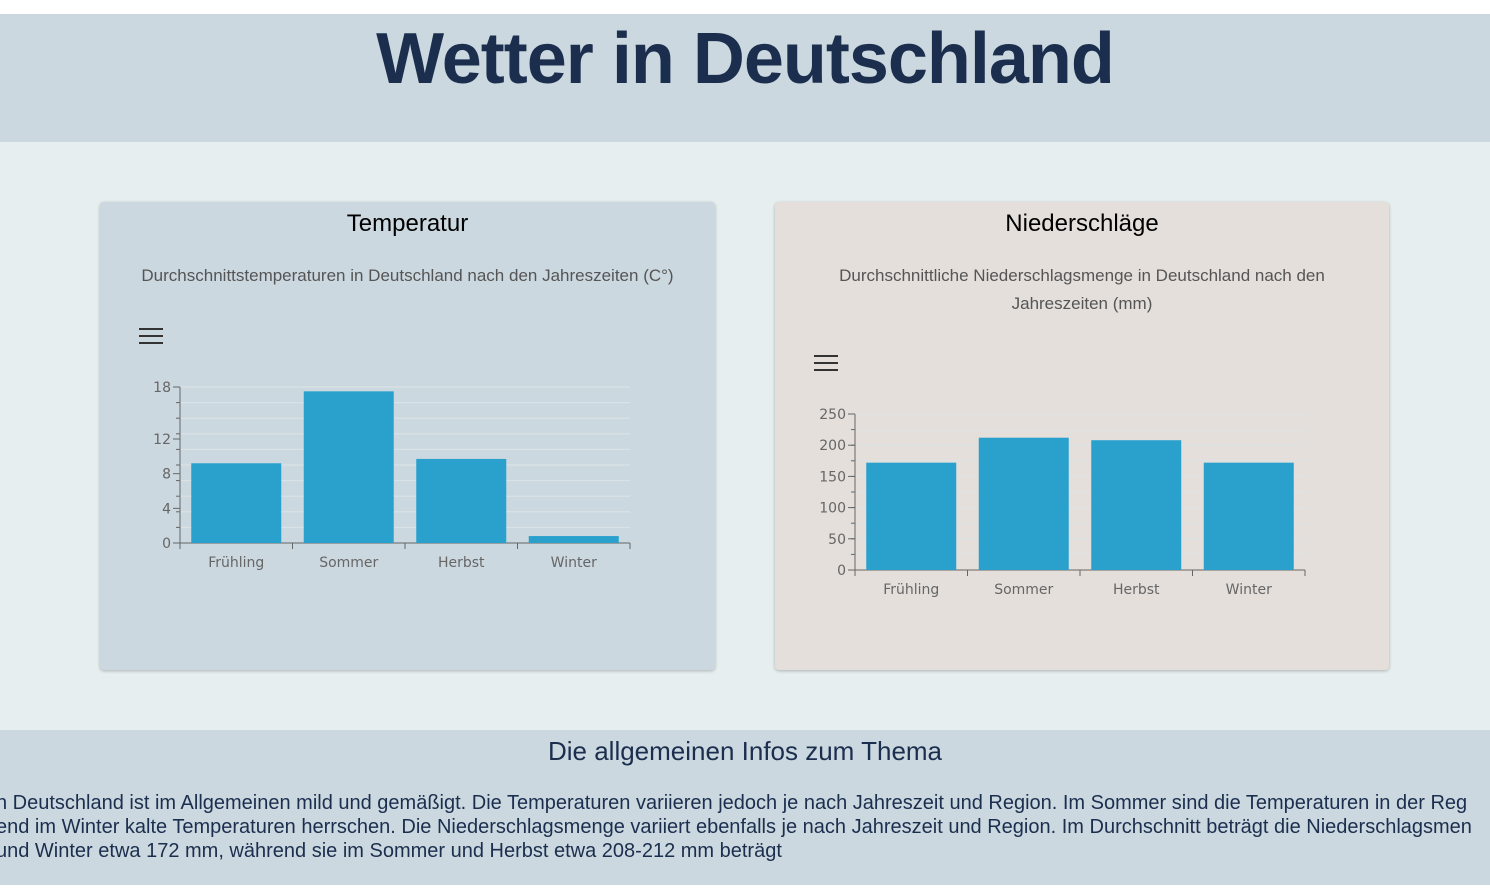  Describe the element at coordinates (832, 477) in the screenshot. I see `y-tick-label: 150` at that location.